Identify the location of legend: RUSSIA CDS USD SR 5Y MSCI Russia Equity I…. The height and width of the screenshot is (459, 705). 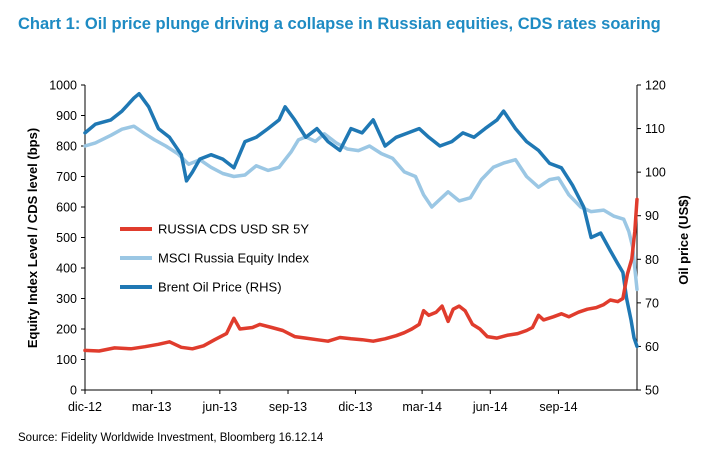
(215, 258).